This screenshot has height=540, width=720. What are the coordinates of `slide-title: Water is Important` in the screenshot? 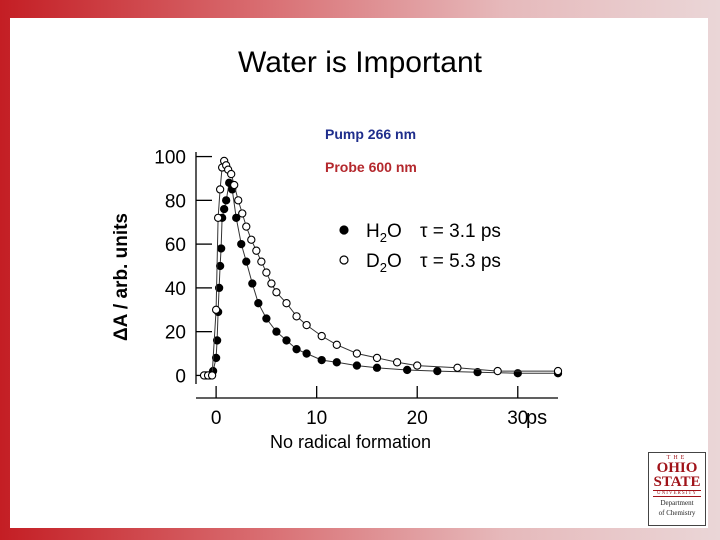 It's located at (360, 62).